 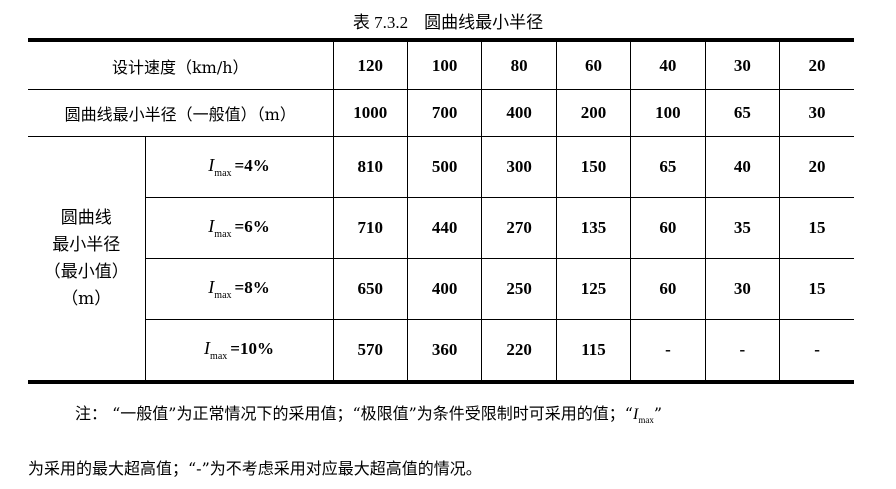 I want to click on value-cell: 500, so click(x=444, y=167).